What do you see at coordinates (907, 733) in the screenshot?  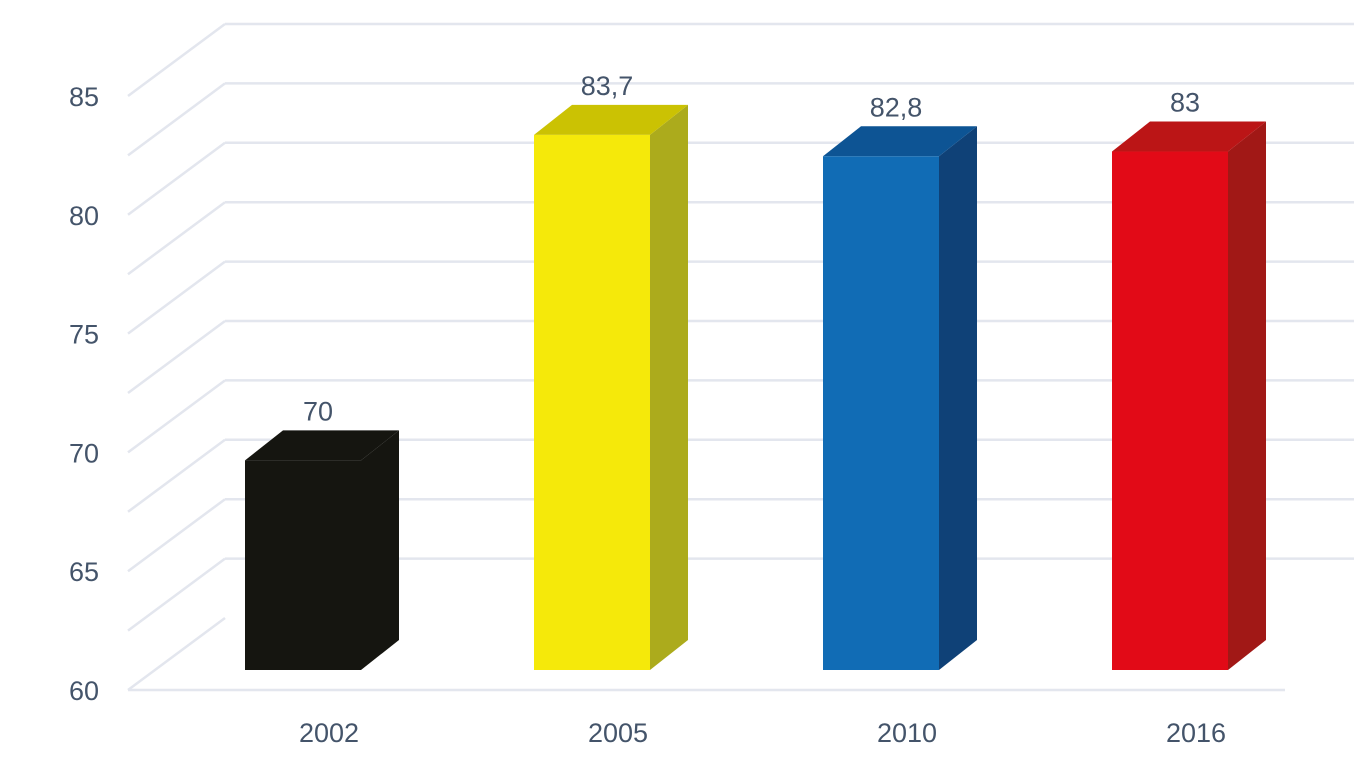 I see `x-category-label-2010: 2010` at bounding box center [907, 733].